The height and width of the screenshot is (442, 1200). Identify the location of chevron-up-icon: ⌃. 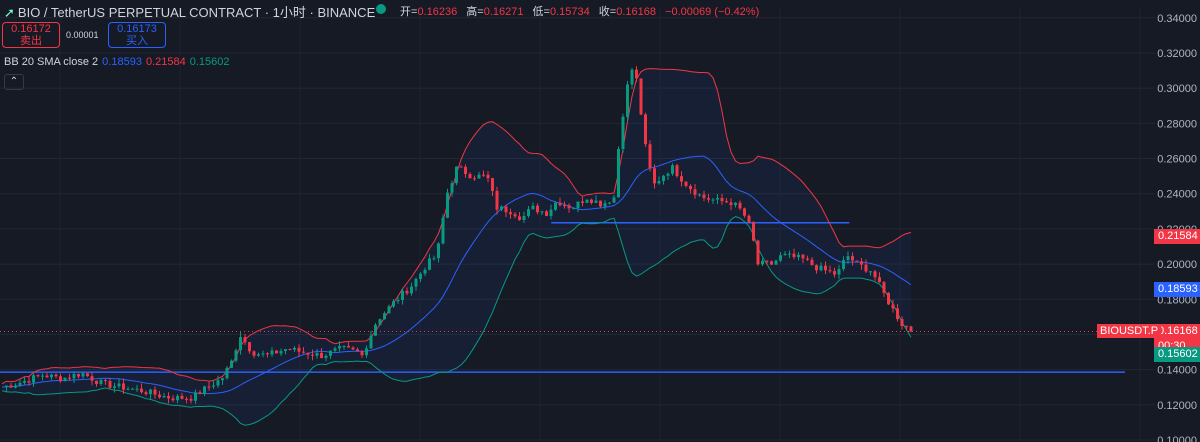
(14, 81).